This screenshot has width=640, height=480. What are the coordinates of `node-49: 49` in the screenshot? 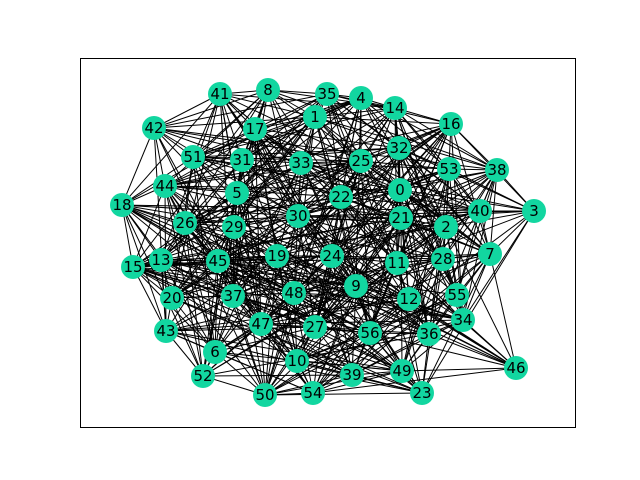 It's located at (402, 371).